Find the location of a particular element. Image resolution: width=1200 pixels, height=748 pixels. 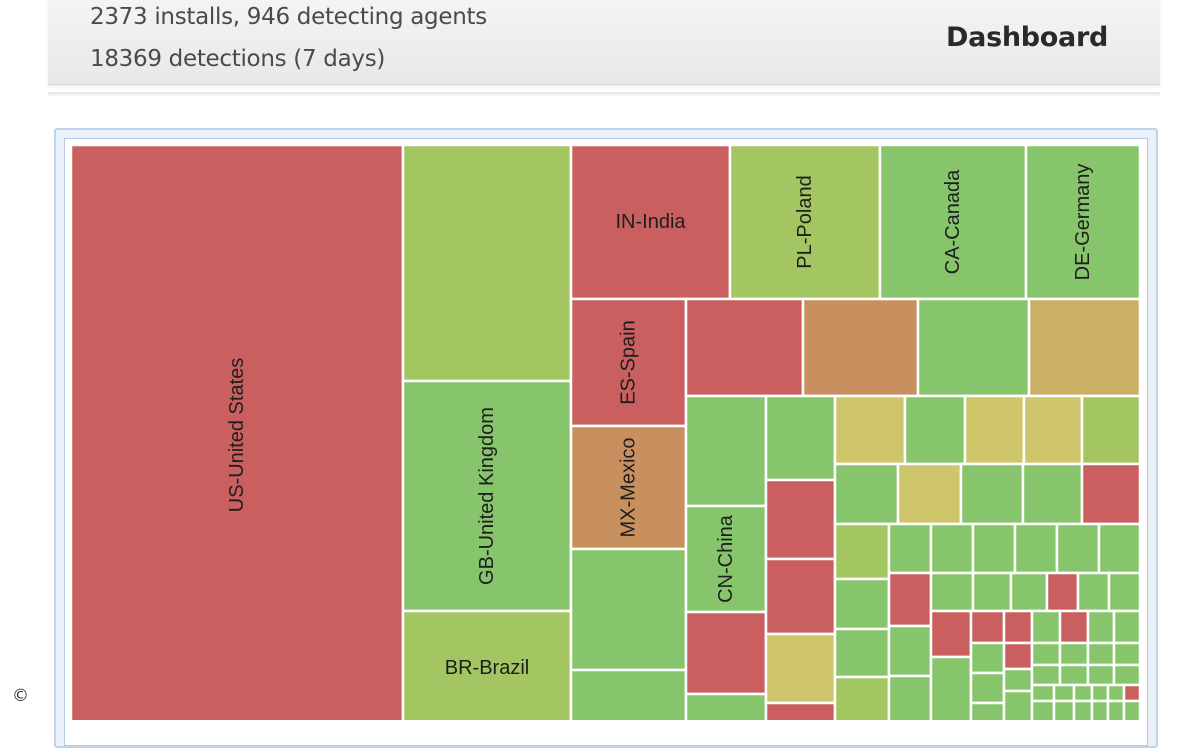

copyright-icon: © is located at coordinates (20, 696).